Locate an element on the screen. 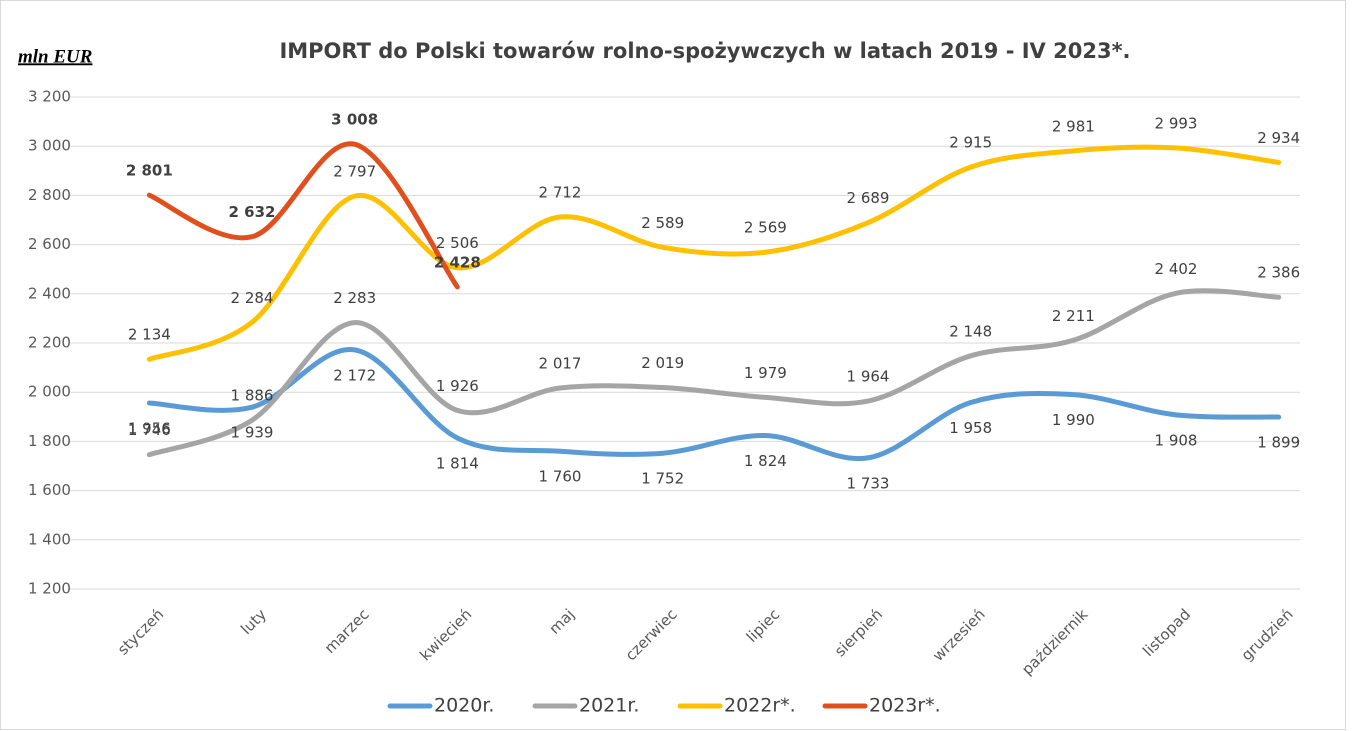 Image resolution: width=1360 pixels, height=731 pixels. value-label: 1 990 is located at coordinates (1073, 420).